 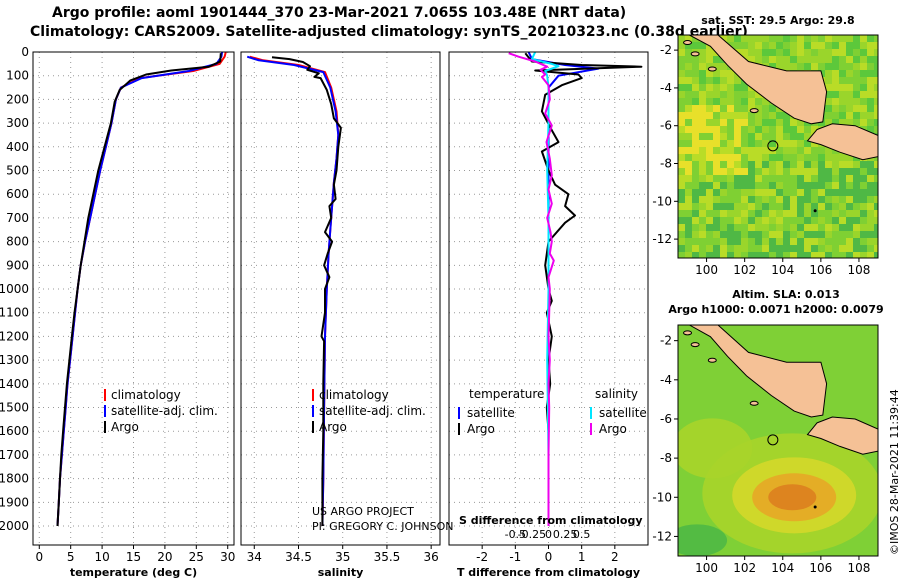 I want to click on map-x-tick-label: 100, so click(x=706, y=270).